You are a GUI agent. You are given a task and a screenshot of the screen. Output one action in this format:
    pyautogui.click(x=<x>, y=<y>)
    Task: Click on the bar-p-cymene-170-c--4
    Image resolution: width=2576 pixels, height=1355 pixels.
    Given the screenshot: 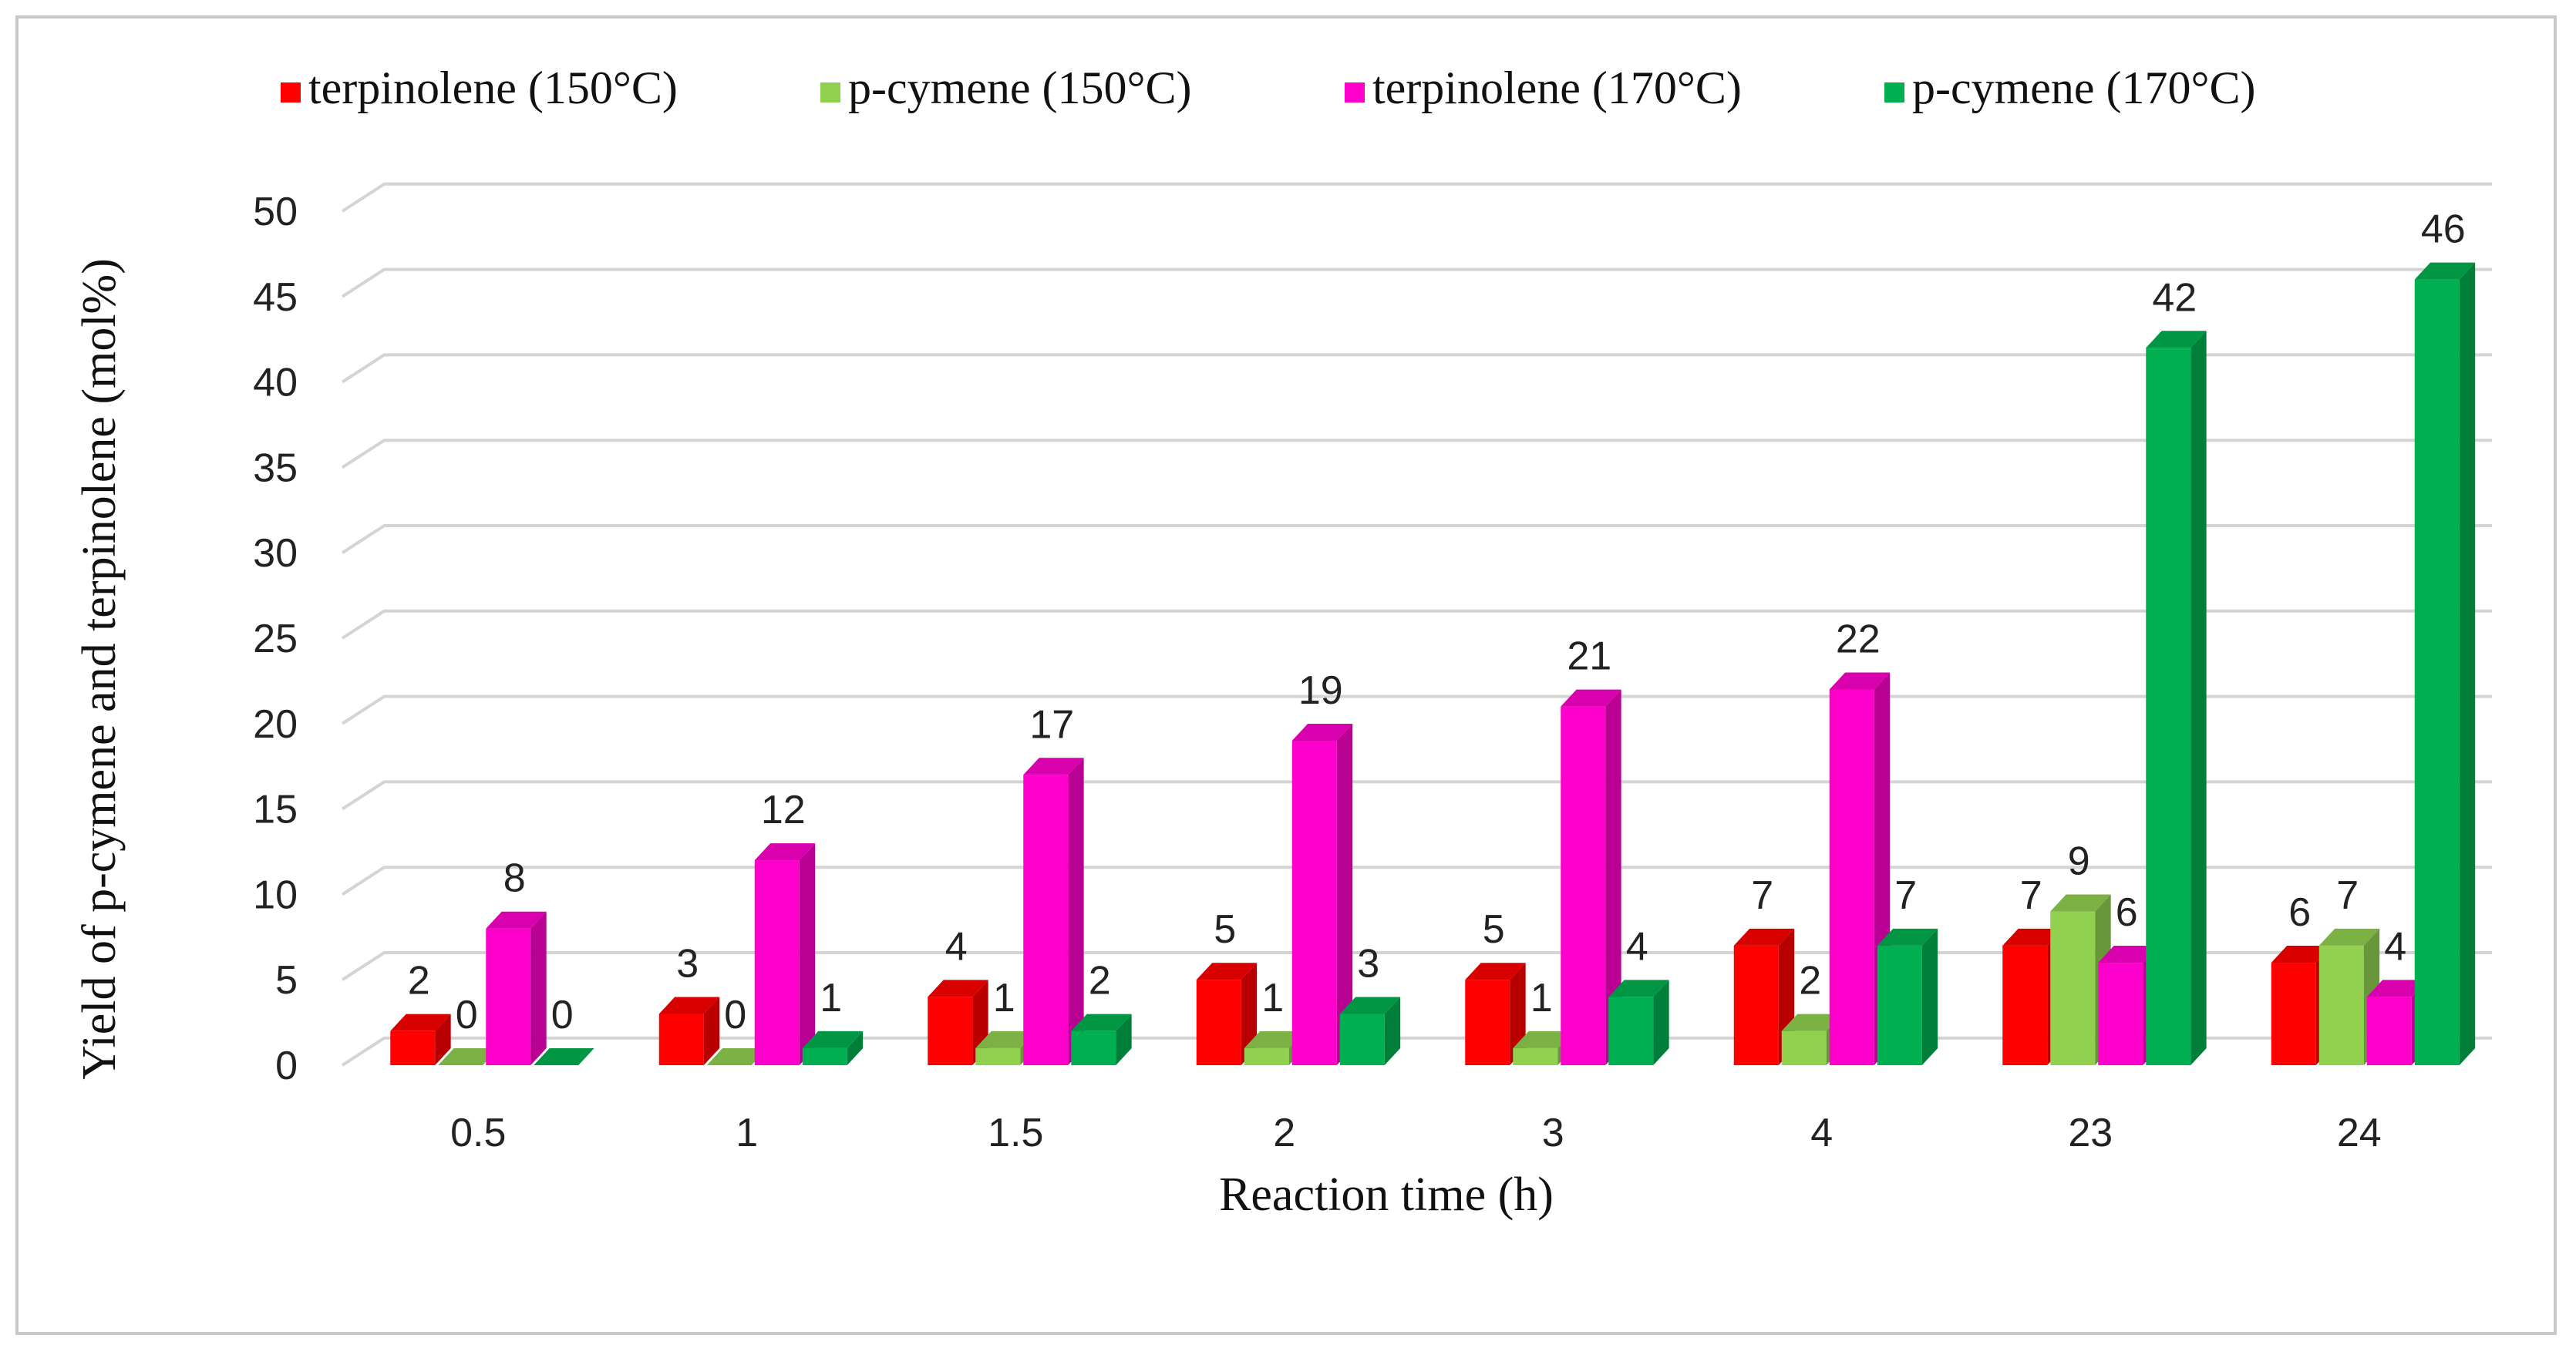 What is the action you would take?
    pyautogui.click(x=1908, y=996)
    